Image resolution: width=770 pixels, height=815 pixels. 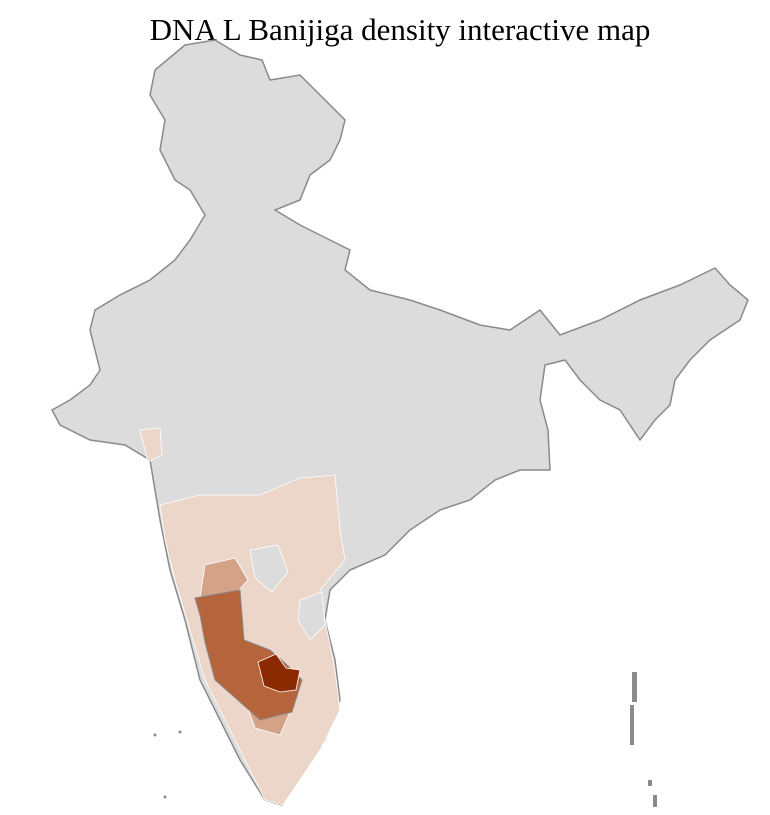 What do you see at coordinates (167, 764) in the screenshot?
I see `lakshadweep-islands` at bounding box center [167, 764].